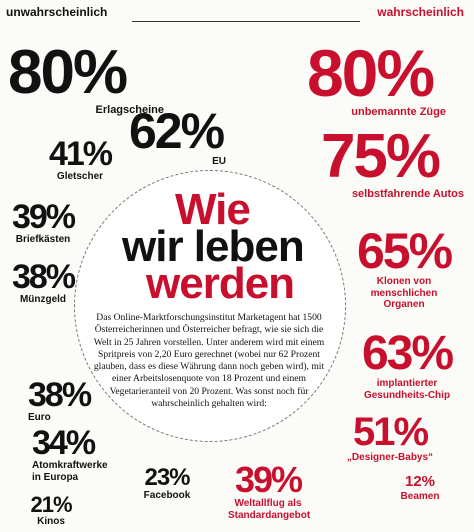 Image resolution: width=474 pixels, height=532 pixels. Describe the element at coordinates (420, 481) in the screenshot. I see `stat-value: 12%` at that location.